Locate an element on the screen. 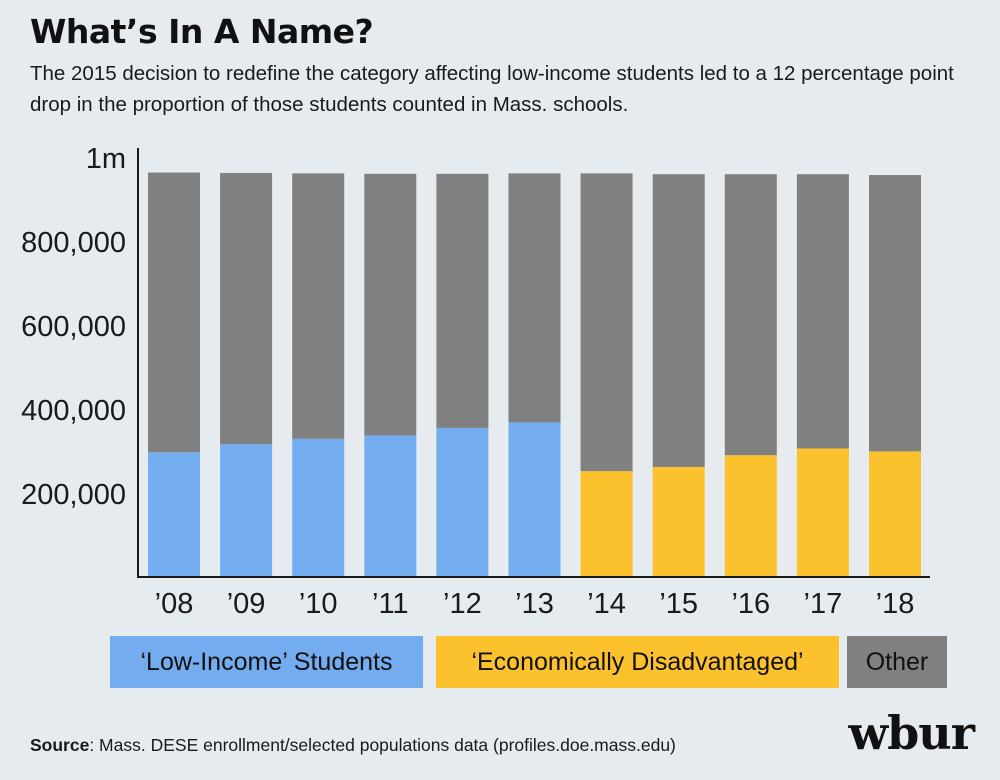 The height and width of the screenshot is (780, 1000). x-tick-label: ’13 is located at coordinates (534, 604).